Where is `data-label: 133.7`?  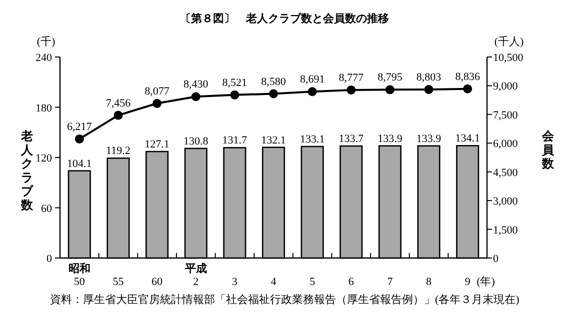 data-label: 133.7 is located at coordinates (351, 139).